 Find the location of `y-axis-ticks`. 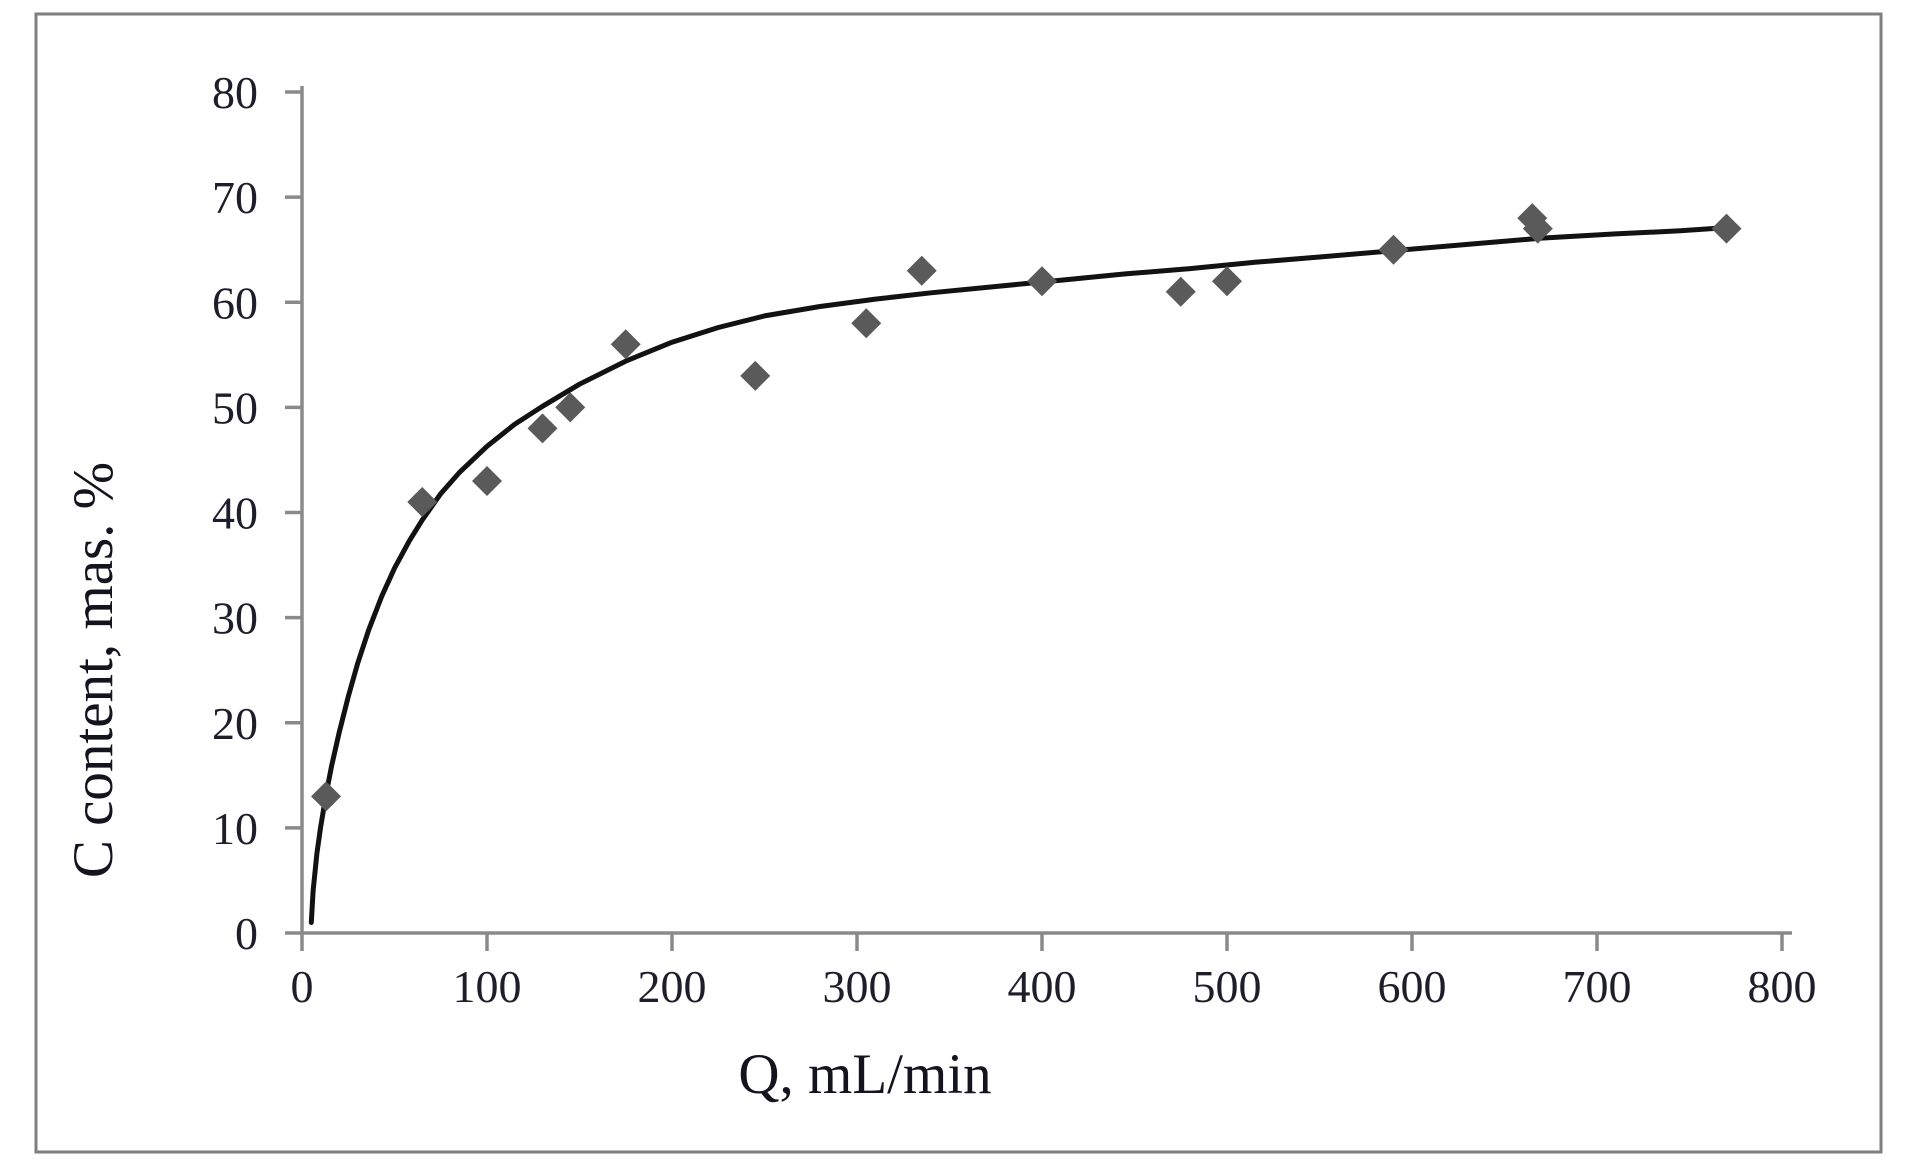

y-axis-ticks is located at coordinates (294, 512).